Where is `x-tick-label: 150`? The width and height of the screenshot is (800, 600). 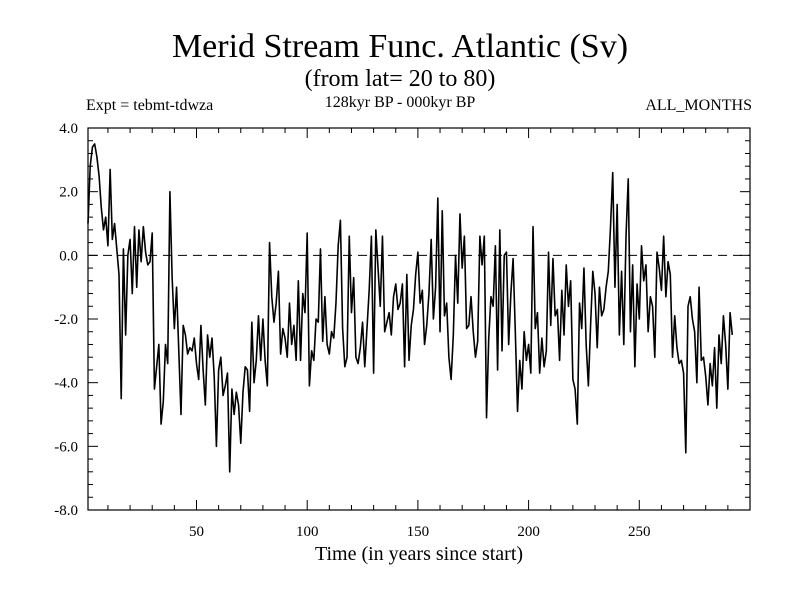
x-tick-label: 150 is located at coordinates (418, 532).